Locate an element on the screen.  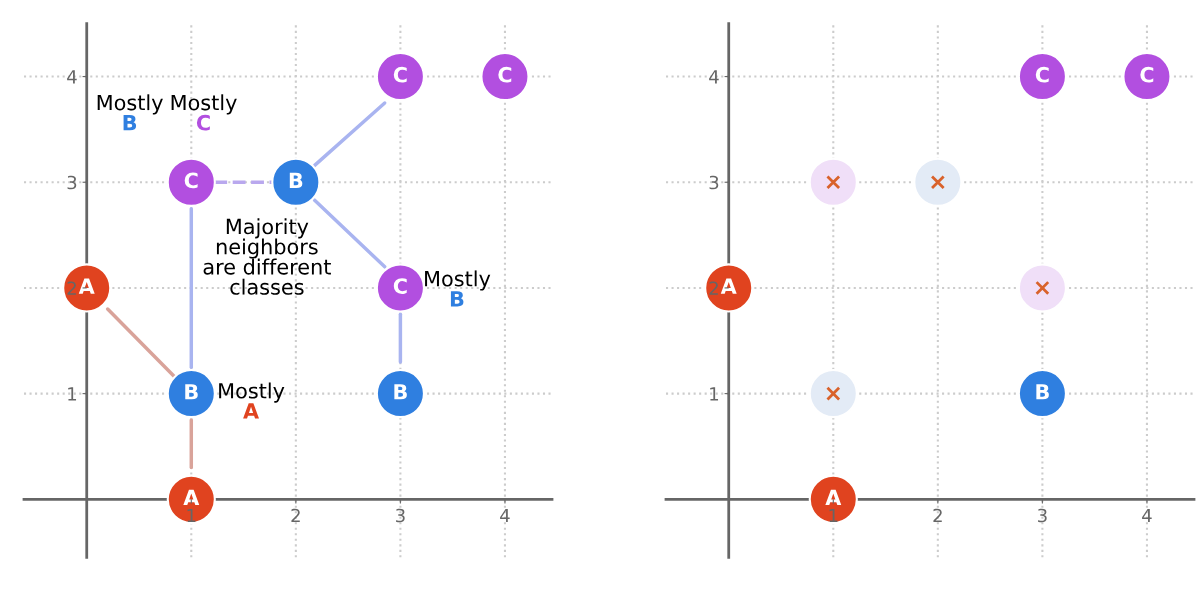
annotation: Majority neighbors are different classes is located at coordinates (267, 256).